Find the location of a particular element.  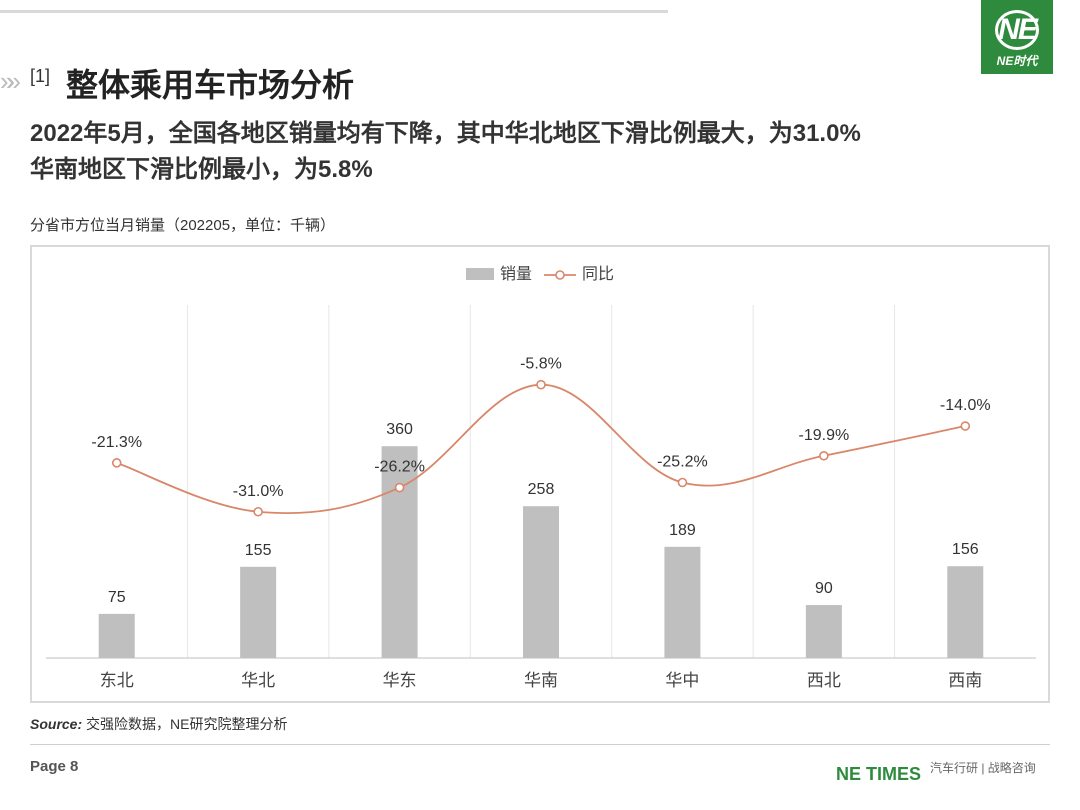

chevron-icon: »» is located at coordinates (10, 81).